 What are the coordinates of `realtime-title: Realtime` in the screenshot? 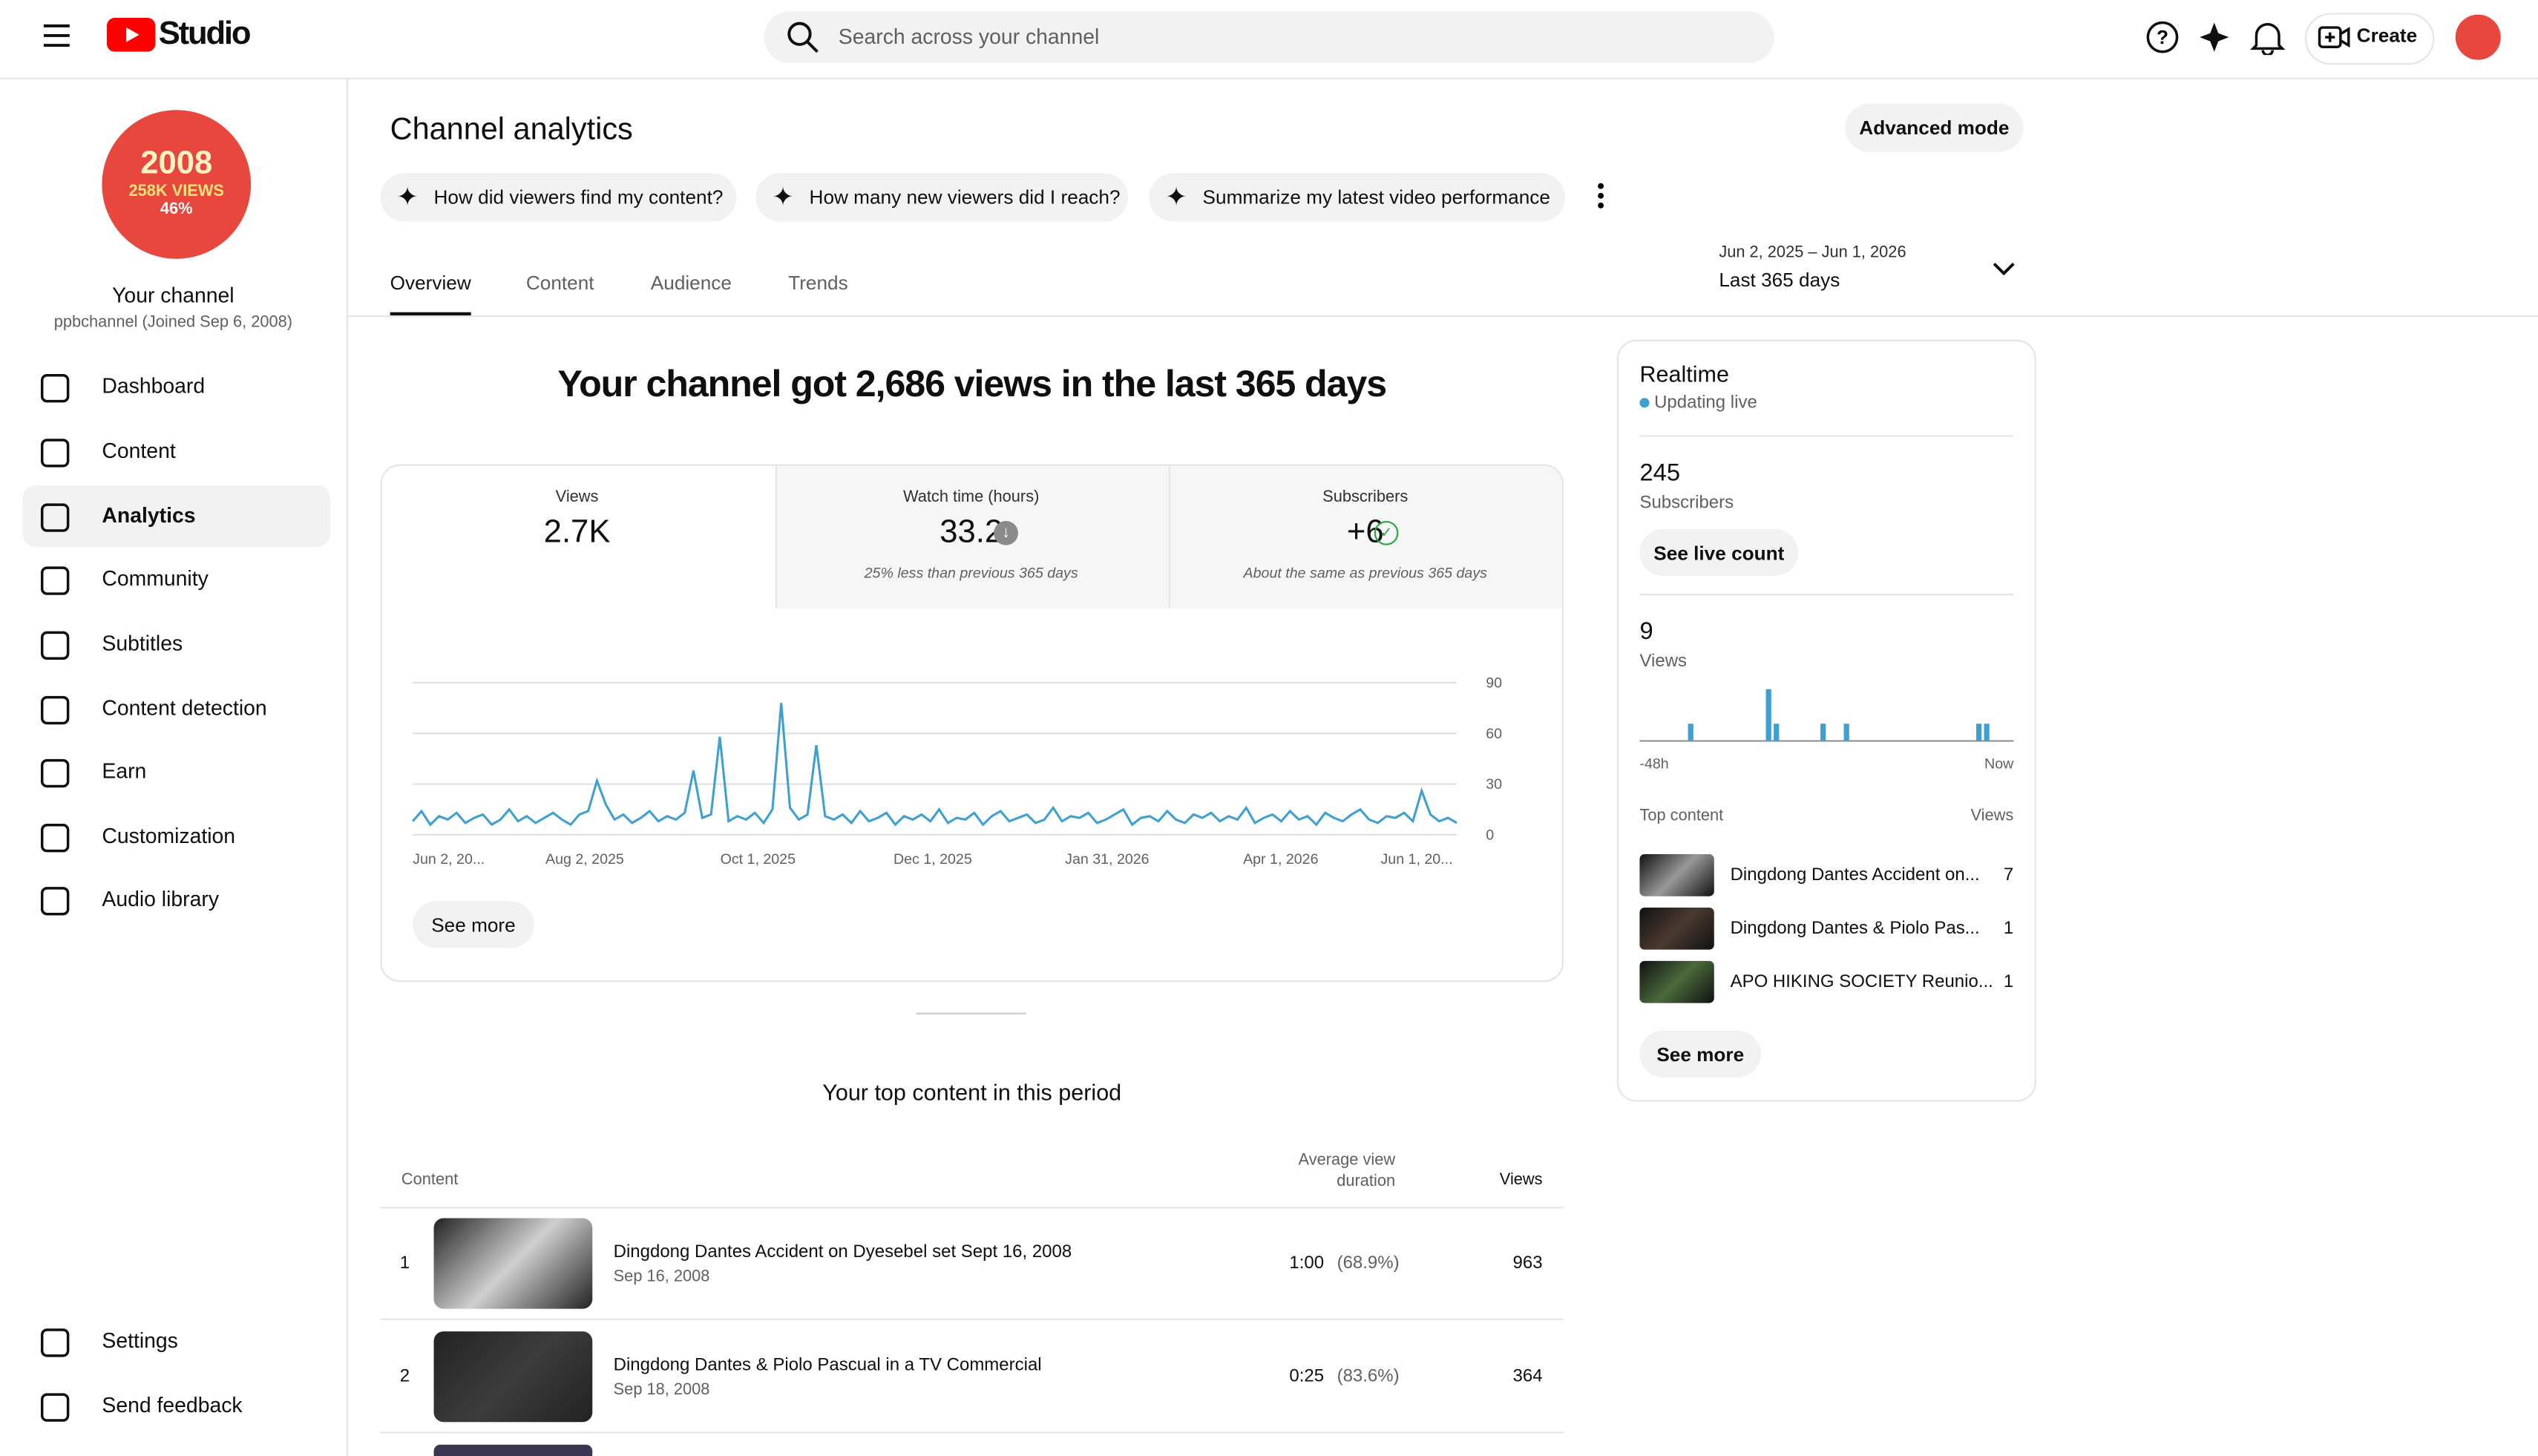 It's located at (1684, 374).